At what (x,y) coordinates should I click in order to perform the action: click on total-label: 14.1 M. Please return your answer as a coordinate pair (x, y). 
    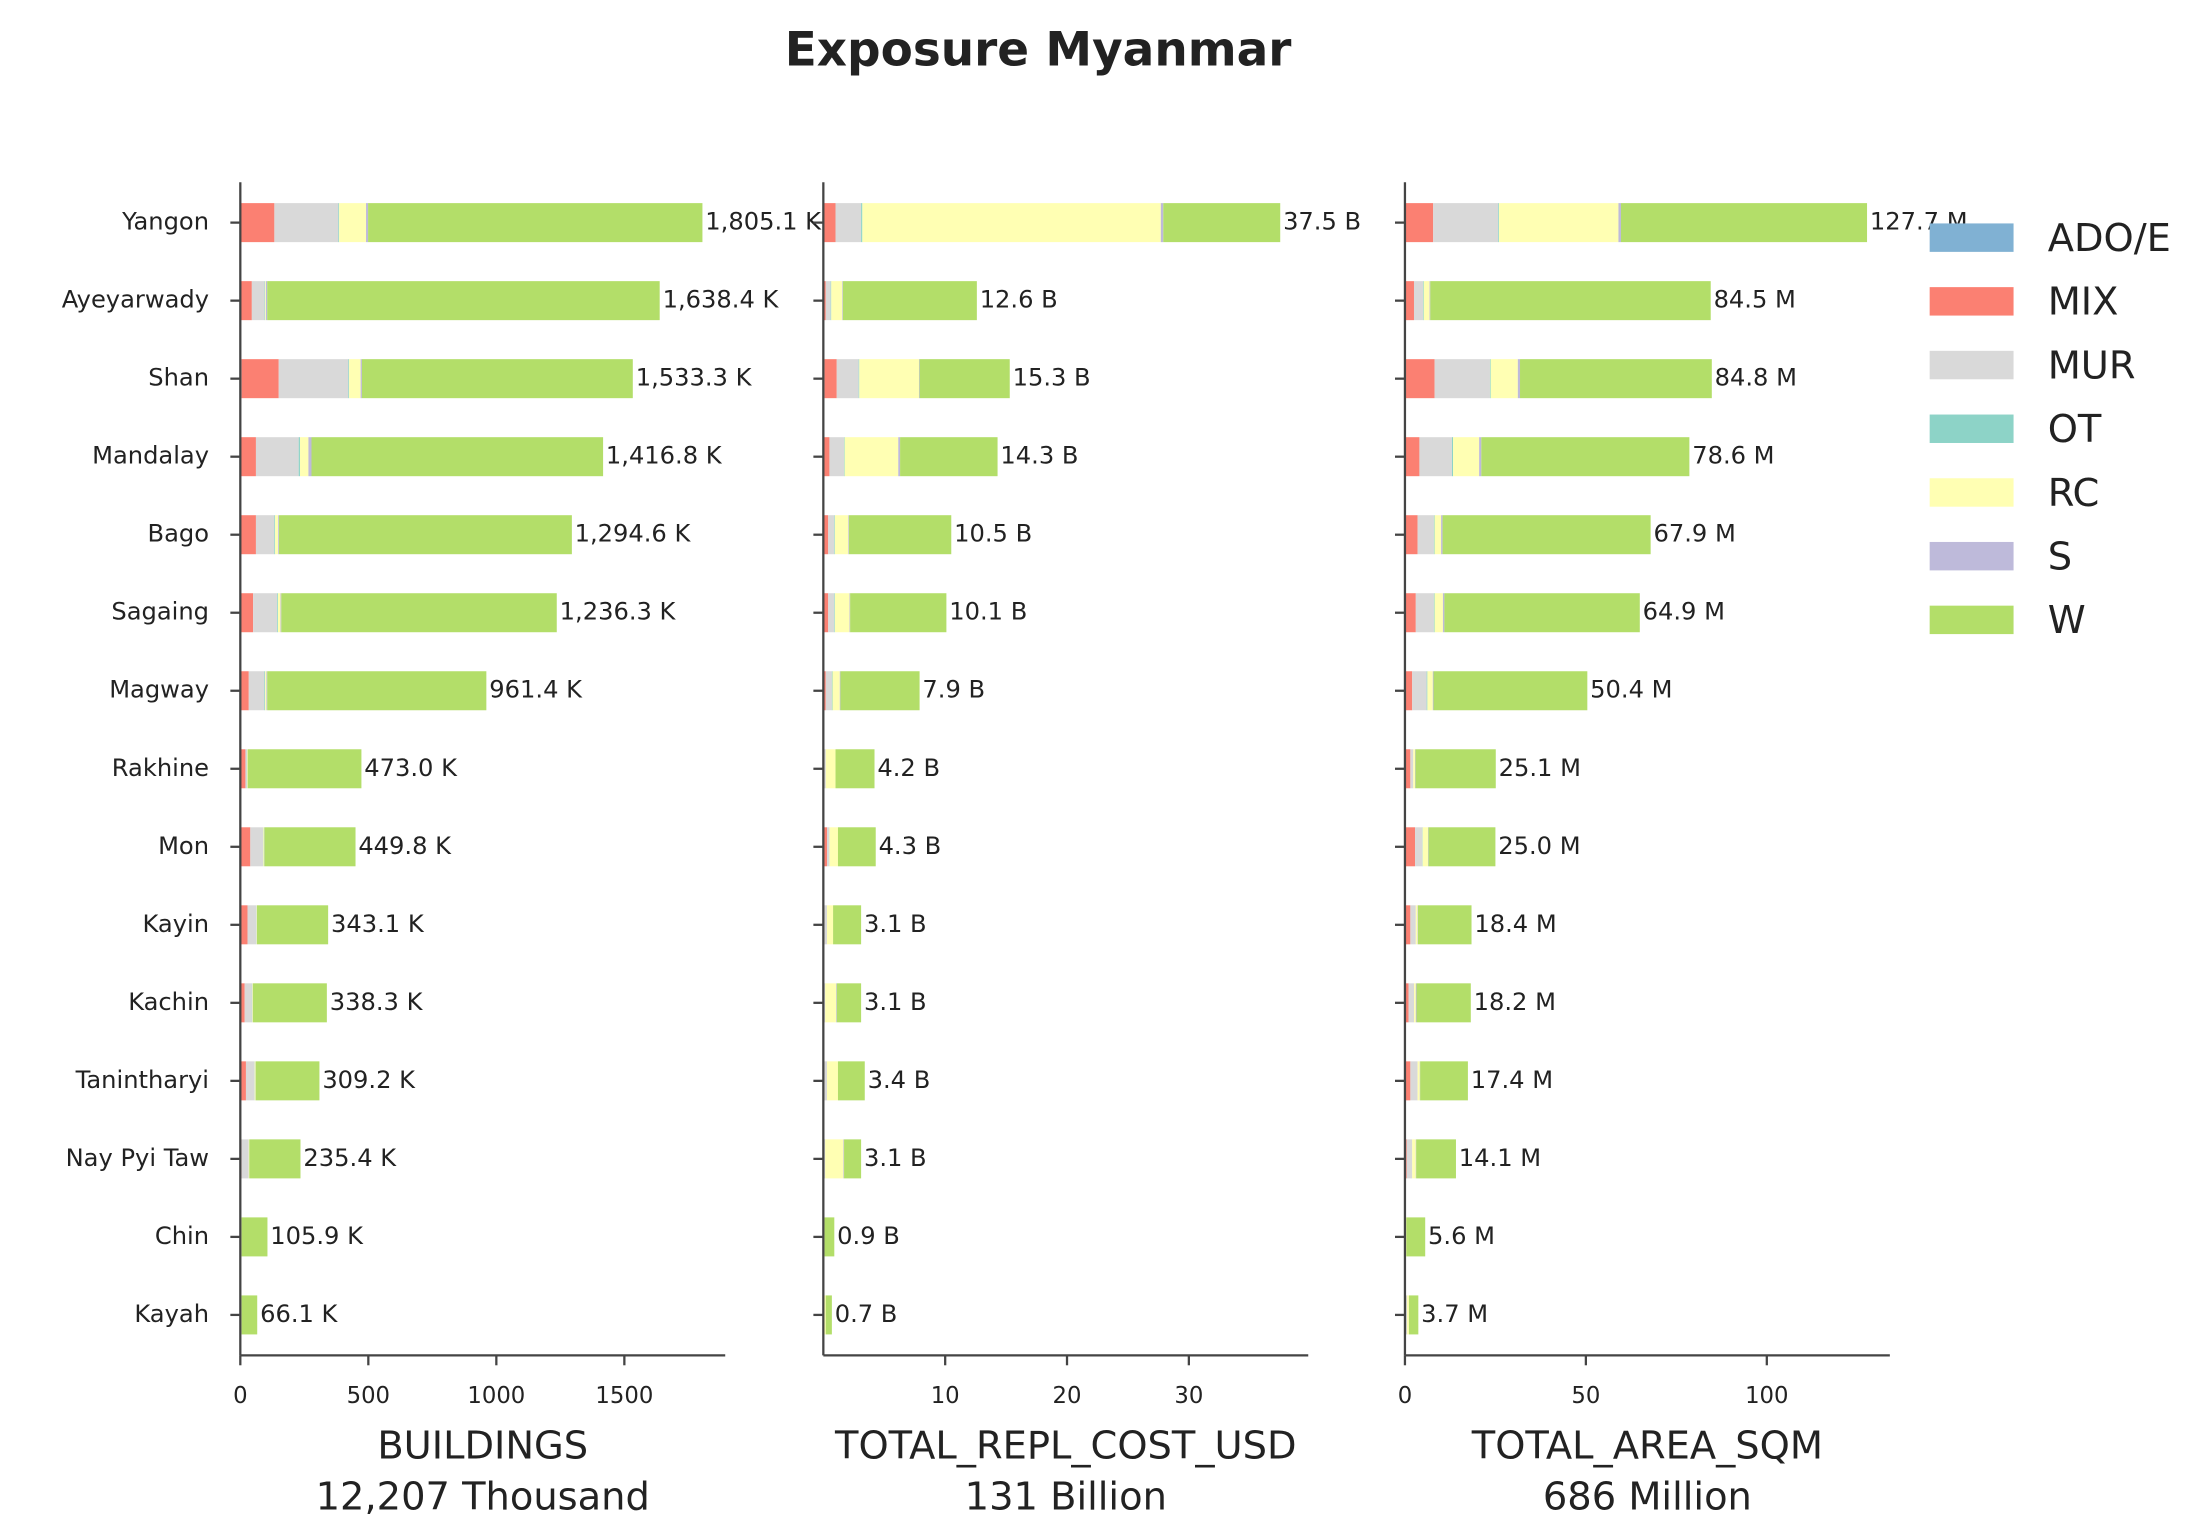
    Looking at the image, I should click on (1500, 1158).